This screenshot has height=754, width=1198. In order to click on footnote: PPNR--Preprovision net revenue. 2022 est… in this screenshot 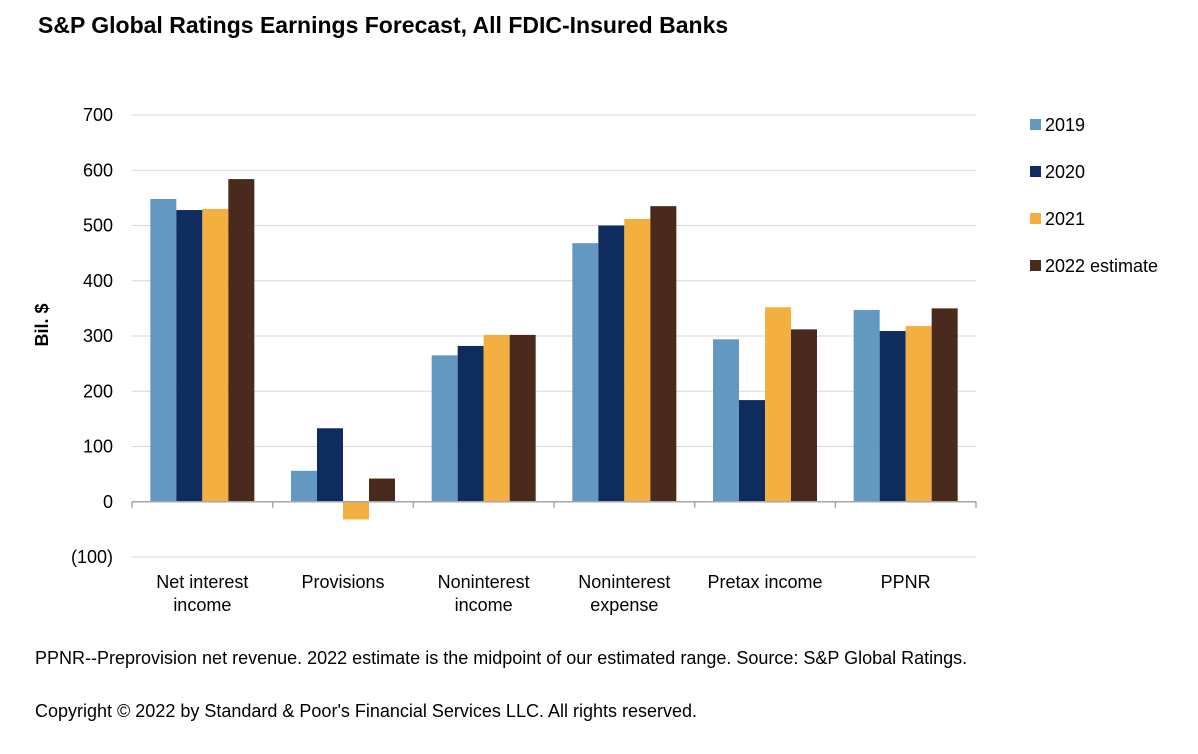, I will do `click(501, 658)`.